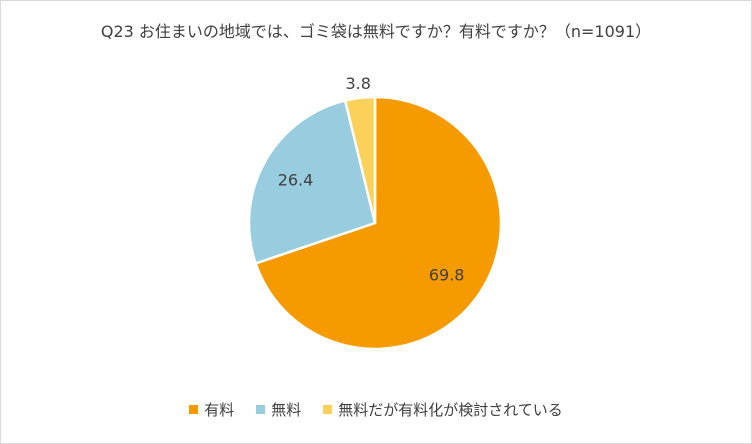  What do you see at coordinates (286, 410) in the screenshot?
I see `legend-label-free: 無料` at bounding box center [286, 410].